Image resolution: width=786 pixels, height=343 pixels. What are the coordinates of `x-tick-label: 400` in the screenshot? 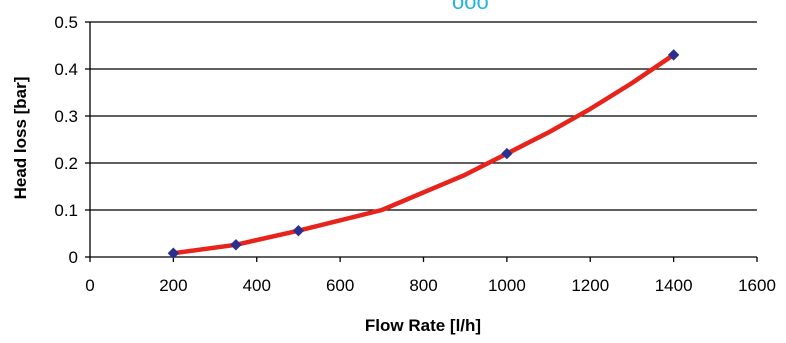 It's located at (257, 285).